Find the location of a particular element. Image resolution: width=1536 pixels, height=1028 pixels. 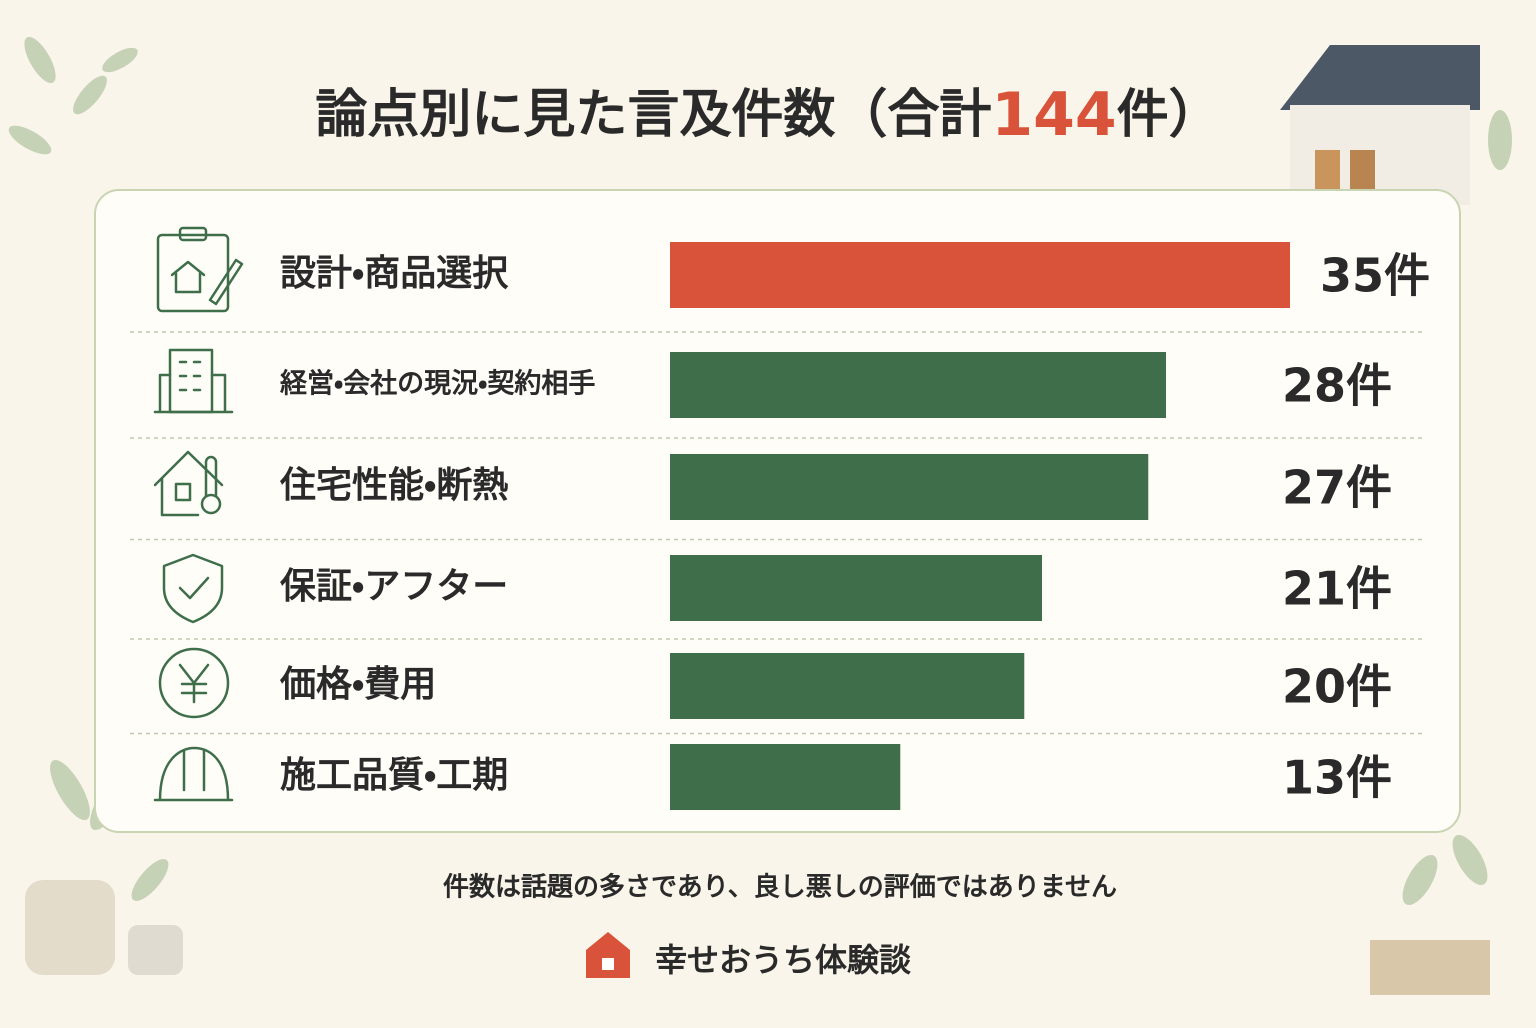

title-part: 144 is located at coordinates (1053, 115).